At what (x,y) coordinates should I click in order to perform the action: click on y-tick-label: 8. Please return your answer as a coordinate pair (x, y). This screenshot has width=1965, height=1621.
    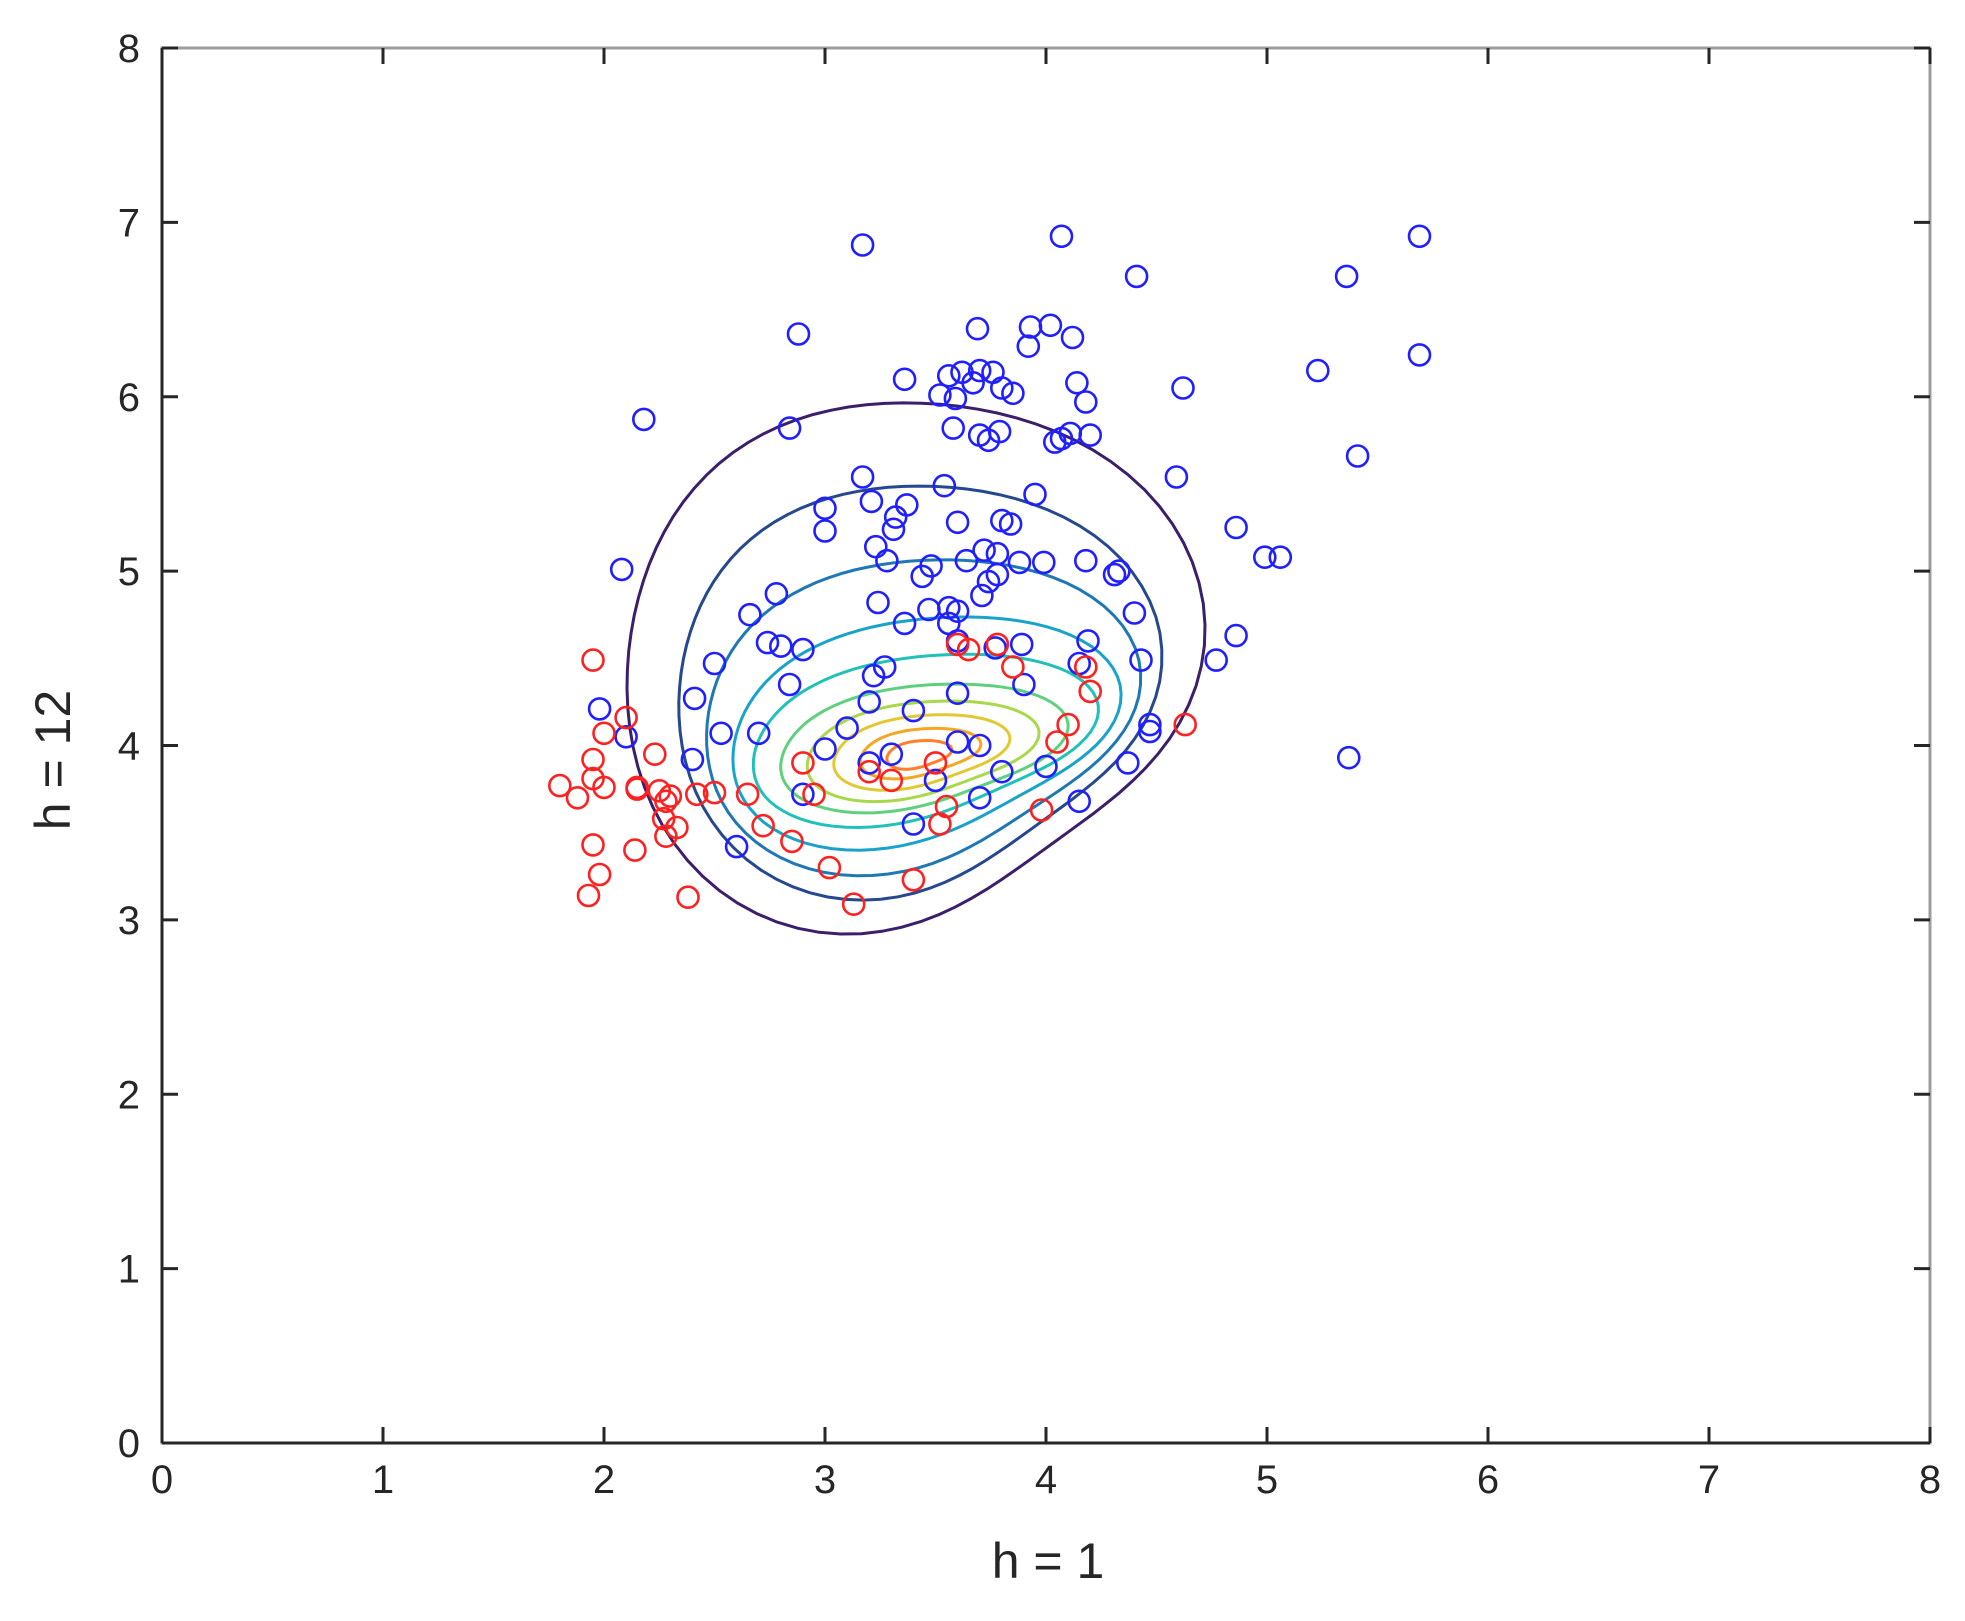
    Looking at the image, I should click on (129, 49).